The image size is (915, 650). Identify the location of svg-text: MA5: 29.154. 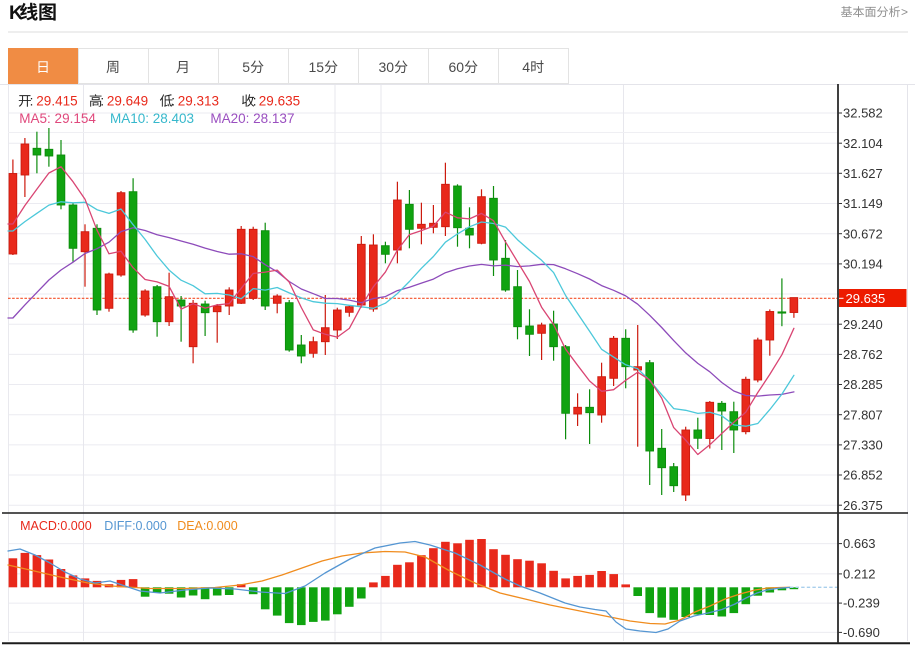
(57, 118).